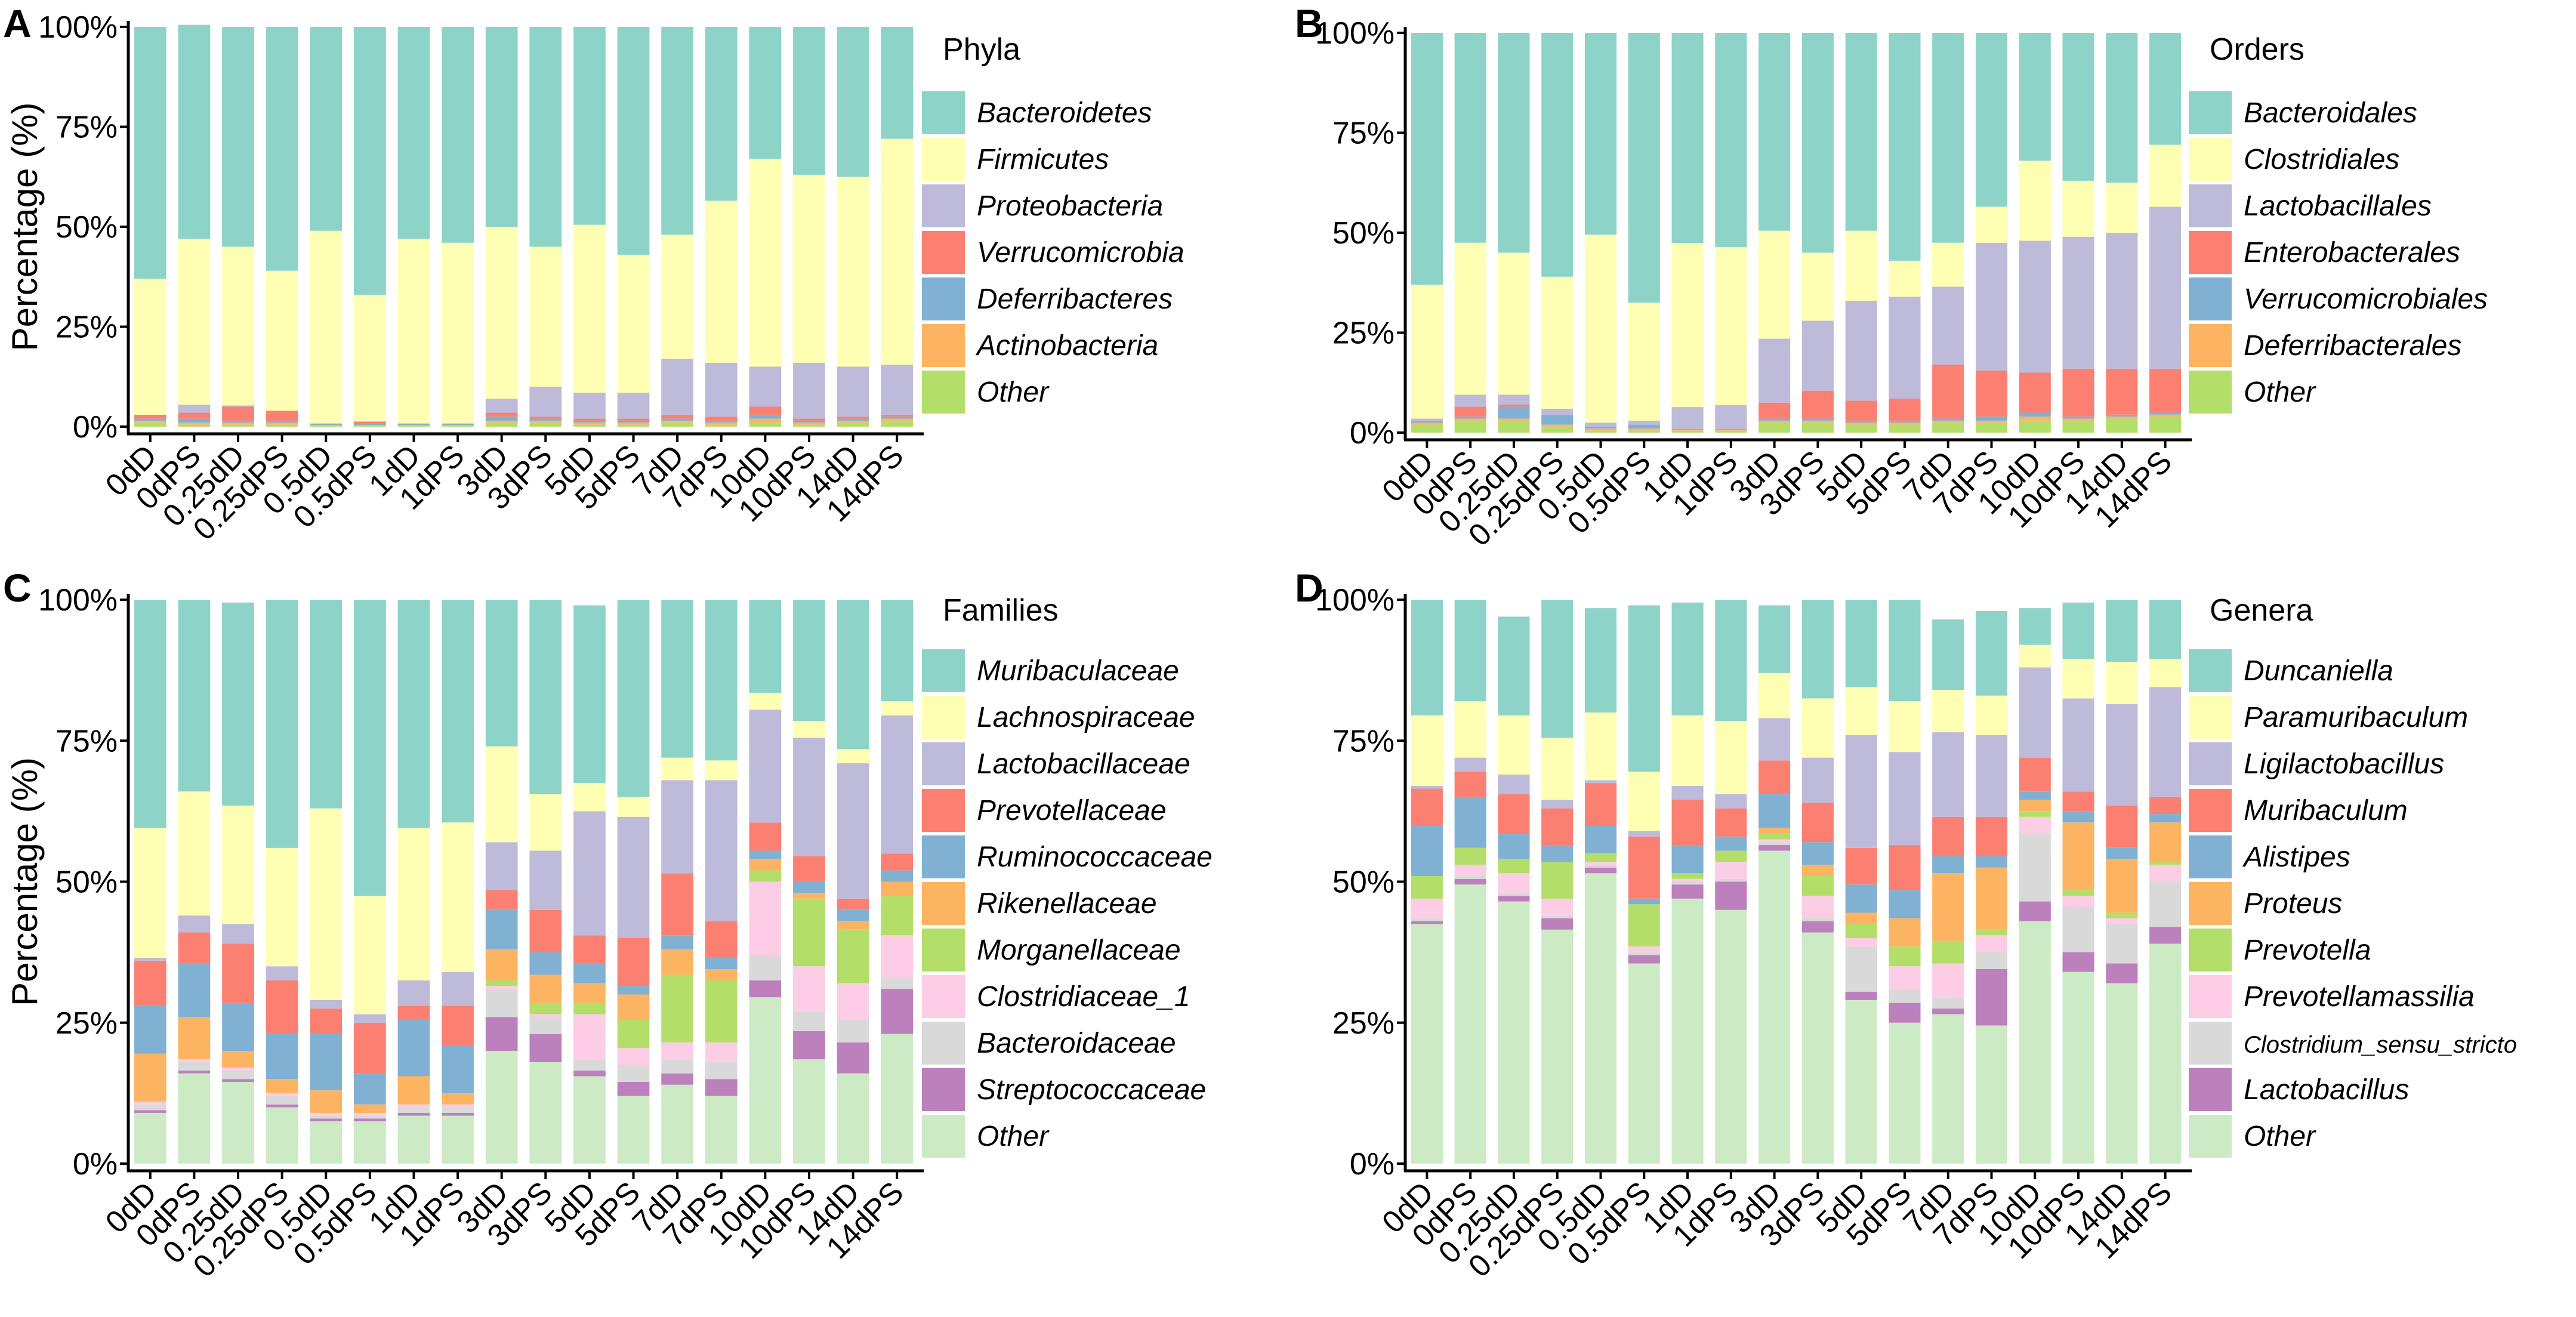 This screenshot has height=1317, width=2576. Describe the element at coordinates (1083, 764) in the screenshot. I see `legend-label: Lactobacillaceae` at that location.